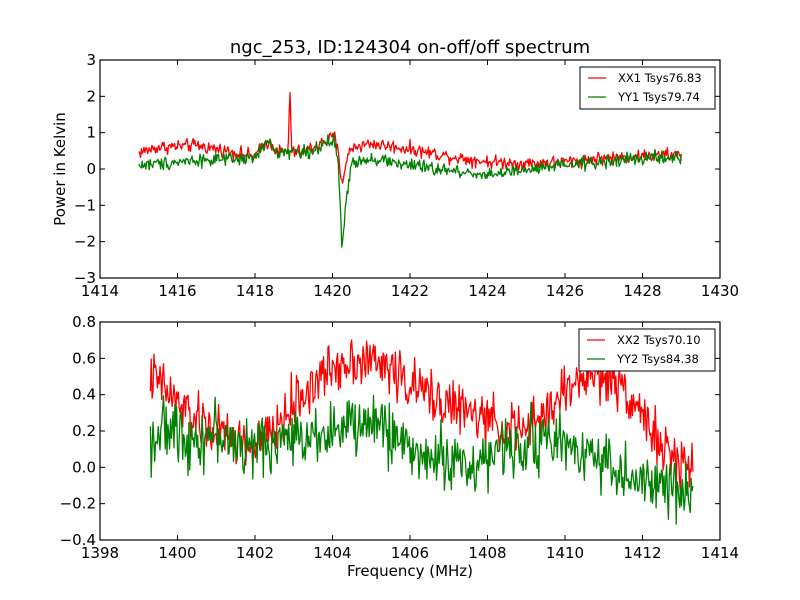 The image size is (800, 600). Describe the element at coordinates (91, 60) in the screenshot. I see `y-tick-label: 3` at that location.